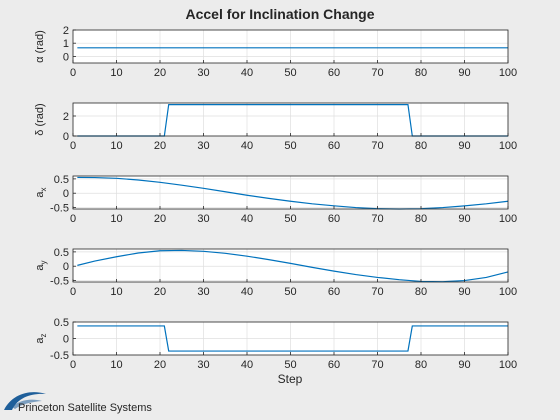 Image resolution: width=560 pixels, height=420 pixels. What do you see at coordinates (40, 119) in the screenshot?
I see `y-axis-label: δ (rad)` at bounding box center [40, 119].